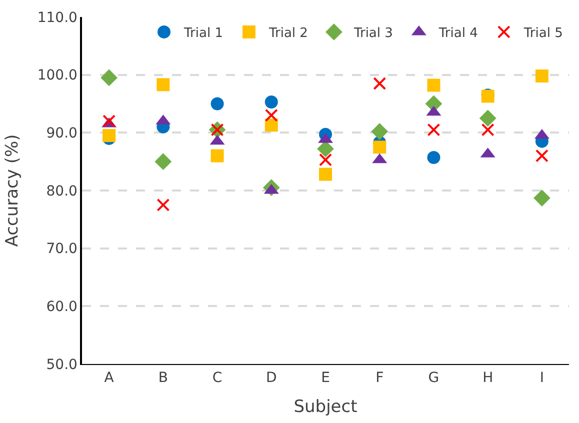 Image resolution: width=579 pixels, height=423 pixels. I want to click on y-tick-label: 110.0, so click(57, 18).